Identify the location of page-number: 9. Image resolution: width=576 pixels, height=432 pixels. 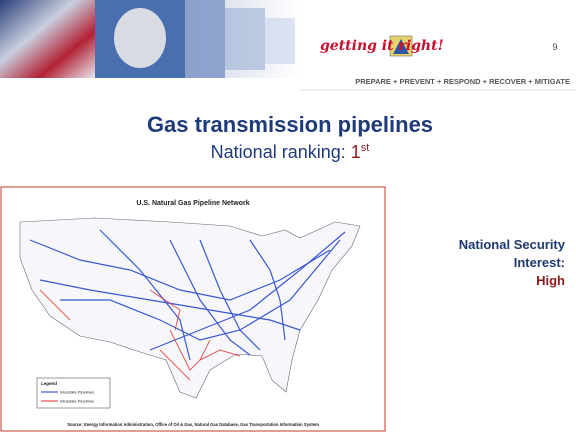
(554, 47).